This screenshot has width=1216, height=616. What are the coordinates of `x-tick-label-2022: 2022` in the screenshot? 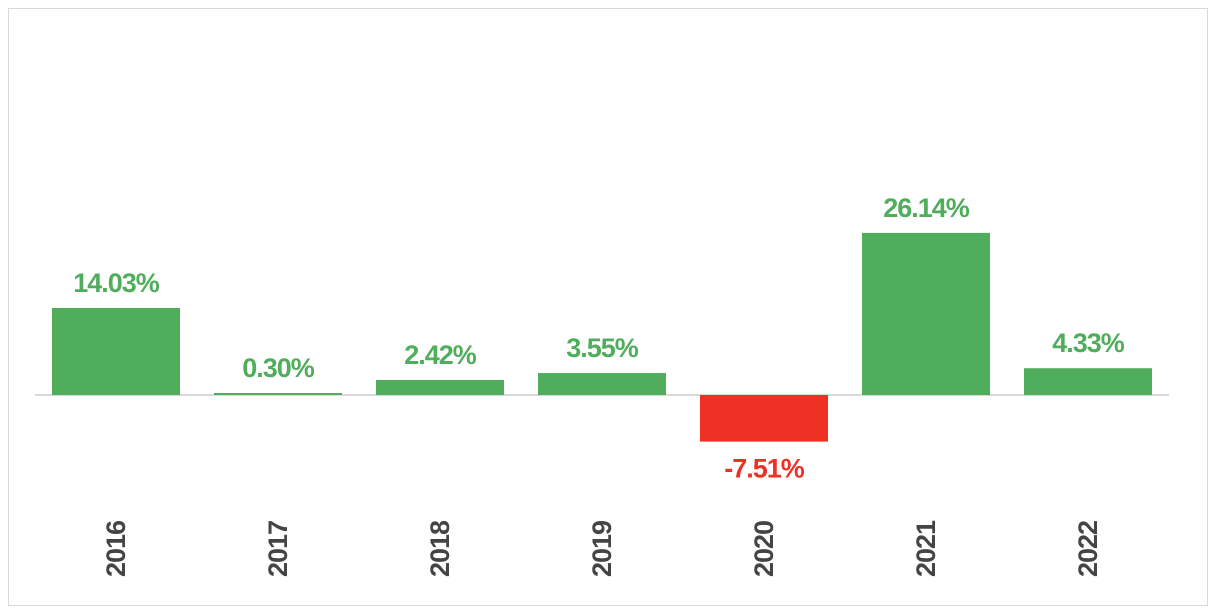 It's located at (1088, 549).